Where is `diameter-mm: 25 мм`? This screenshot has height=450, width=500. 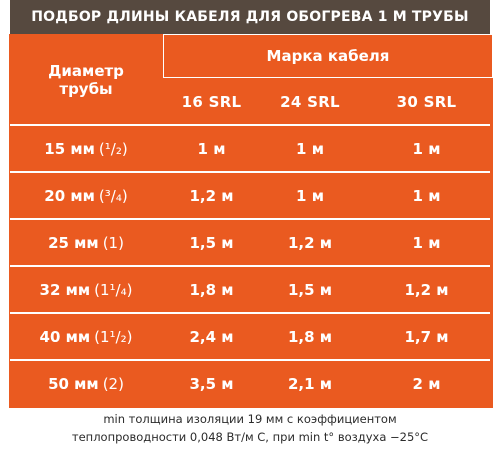
diameter-mm: 25 мм is located at coordinates (73, 242).